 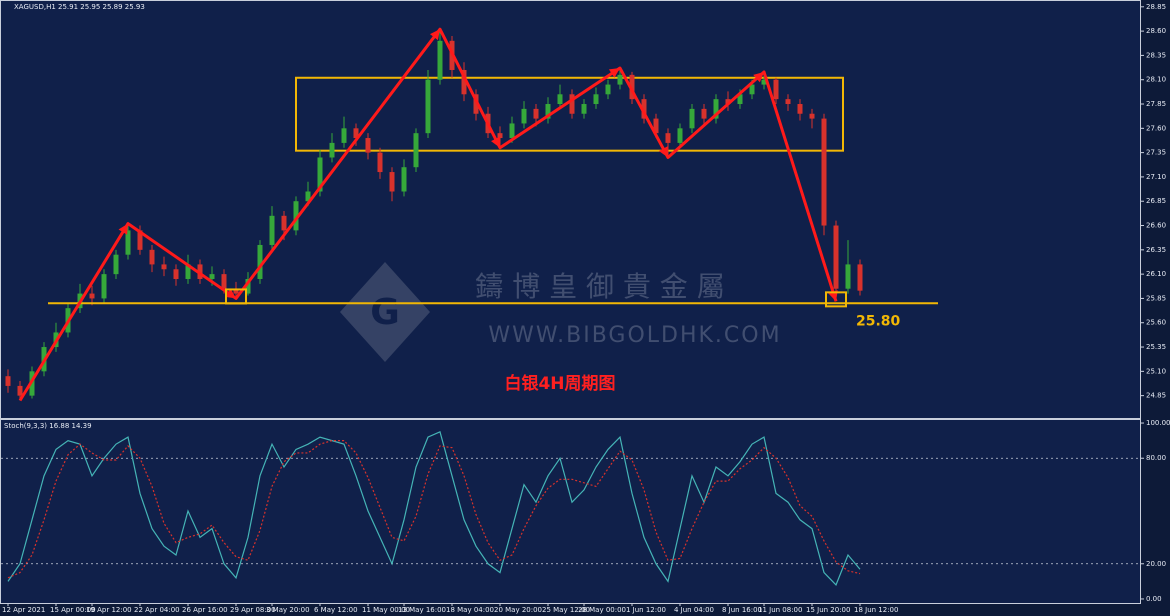 What do you see at coordinates (253, 610) in the screenshot?
I see `x-tick-label: 29 Apr 08:00` at bounding box center [253, 610].